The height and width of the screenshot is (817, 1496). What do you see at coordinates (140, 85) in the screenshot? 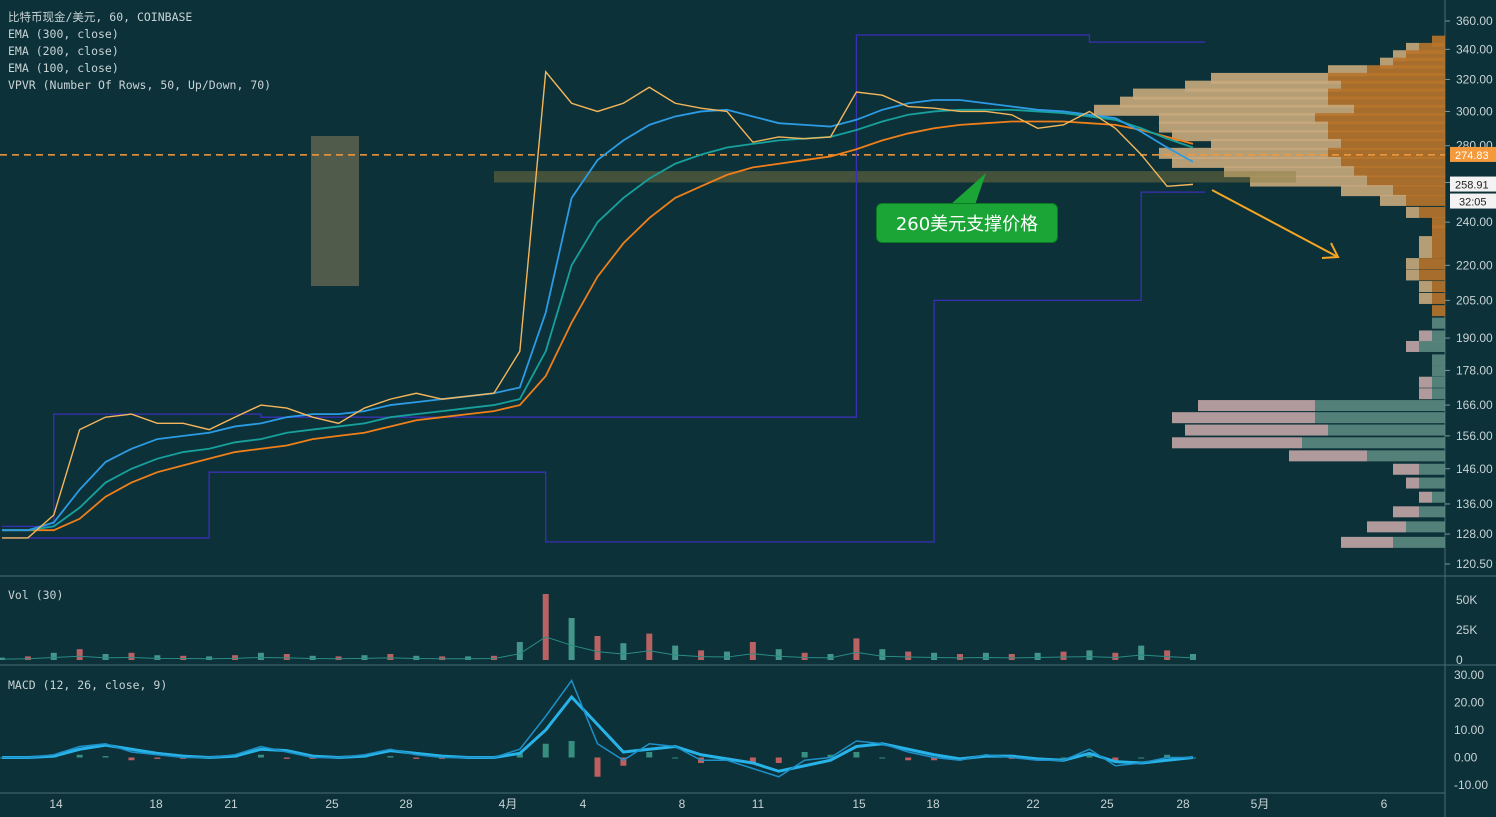
I see `legend-vpvr: VPVR (Number Of Rows, 50, Up/Down, 70)` at bounding box center [140, 85].